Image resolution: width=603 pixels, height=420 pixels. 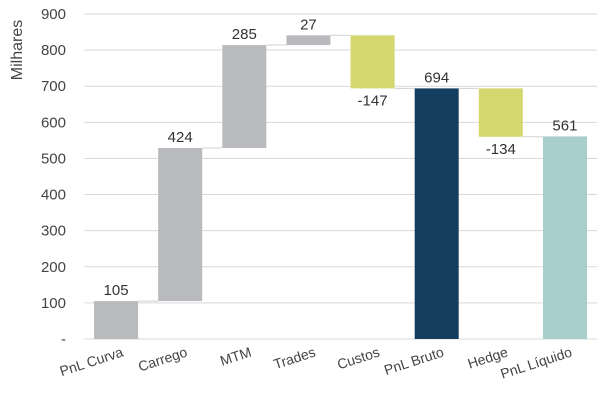 What do you see at coordinates (53, 177) in the screenshot?
I see `y-axis-ticks: - 100 200 300 400 500 600 700 800 900` at bounding box center [53, 177].